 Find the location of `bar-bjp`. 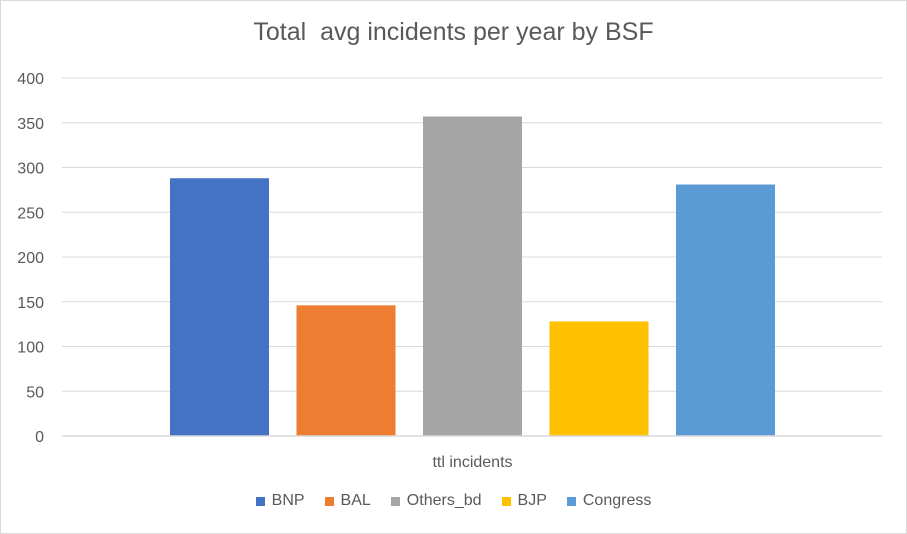

bar-bjp is located at coordinates (599, 378).